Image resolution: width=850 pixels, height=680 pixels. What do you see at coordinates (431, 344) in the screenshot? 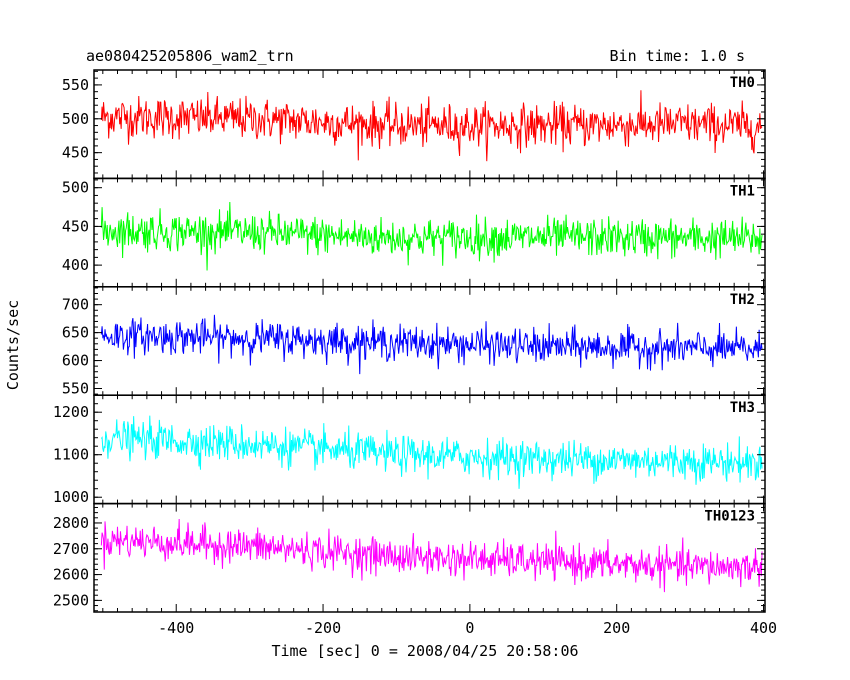
I see `series-line-th2` at bounding box center [431, 344].